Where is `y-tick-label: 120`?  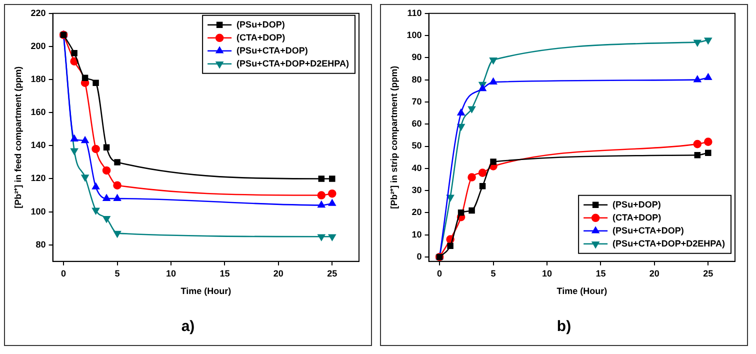
y-tick-label: 120 is located at coordinates (38, 178).